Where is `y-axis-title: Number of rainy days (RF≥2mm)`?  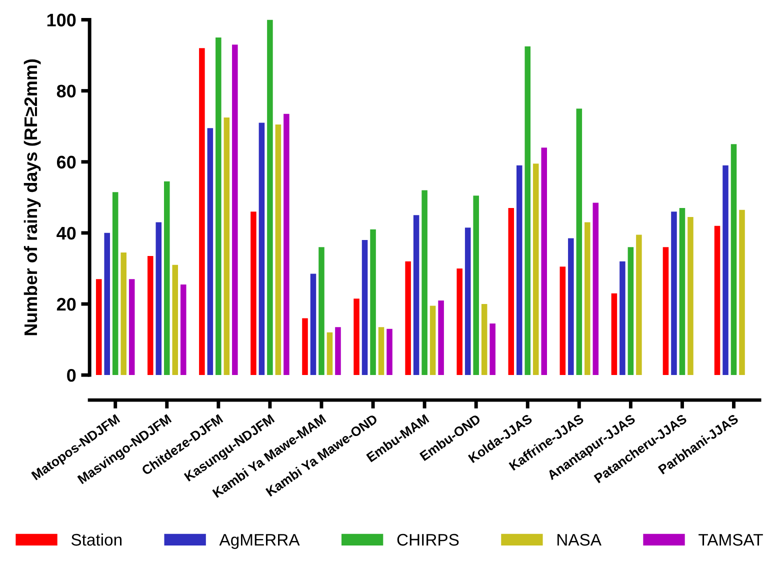
y-axis-title: Number of rainy days (RF≥2mm) is located at coordinates (32, 197).